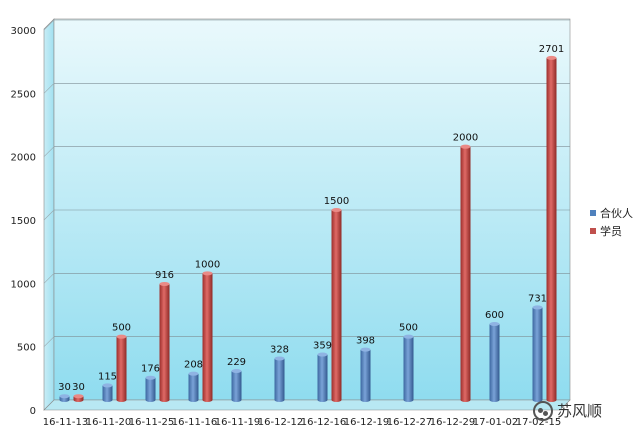  I want to click on legend: 合伙人 学员, so click(611, 222).